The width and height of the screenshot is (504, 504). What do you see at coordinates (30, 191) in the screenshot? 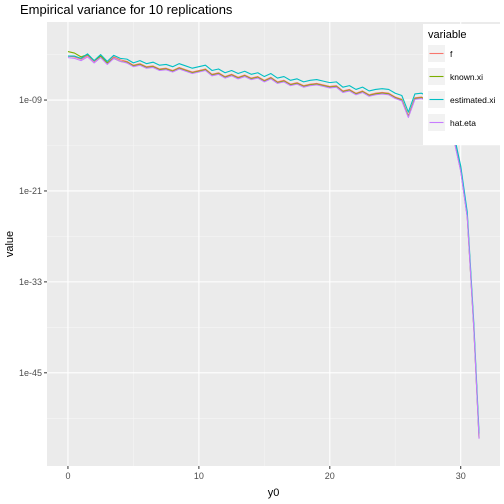
I see `y-tick-label: 1e-21` at bounding box center [30, 191].